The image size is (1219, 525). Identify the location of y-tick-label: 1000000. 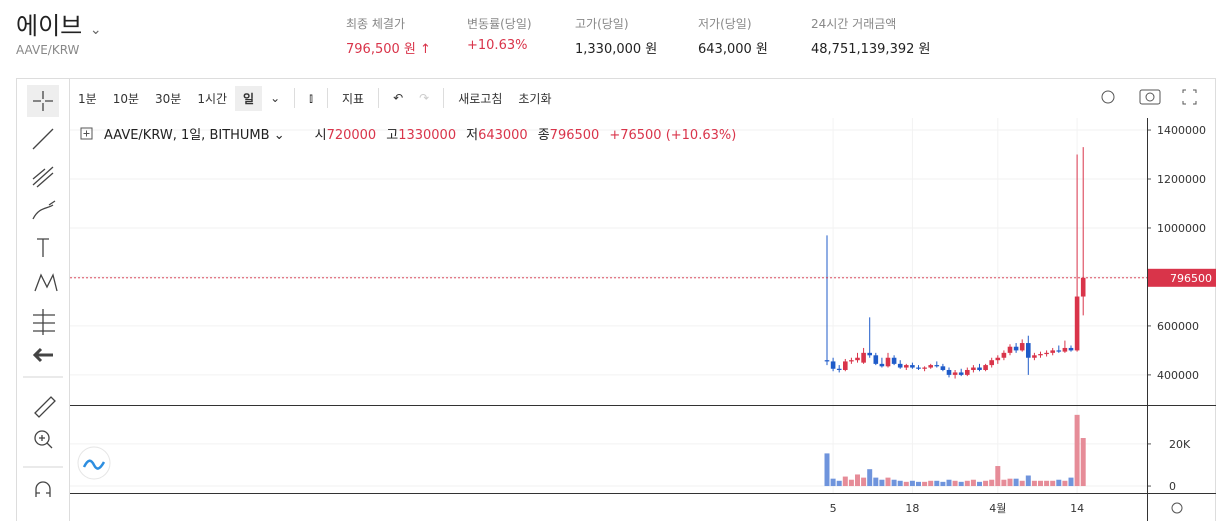
(1181, 228).